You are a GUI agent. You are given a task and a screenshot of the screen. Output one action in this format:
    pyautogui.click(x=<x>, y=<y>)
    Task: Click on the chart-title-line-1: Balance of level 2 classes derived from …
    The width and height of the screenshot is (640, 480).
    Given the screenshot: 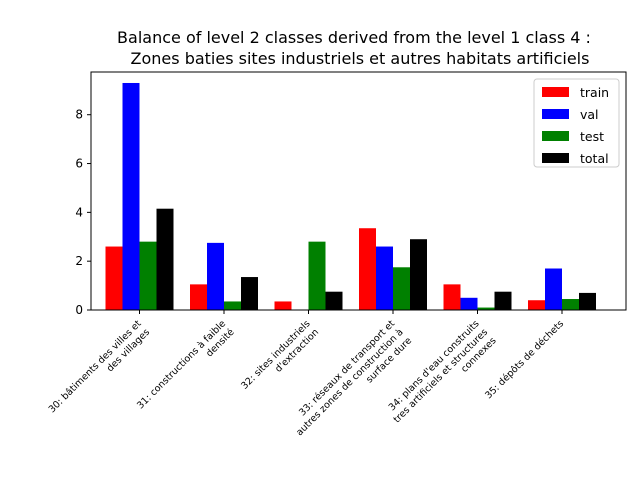 What is the action you would take?
    pyautogui.click(x=354, y=37)
    